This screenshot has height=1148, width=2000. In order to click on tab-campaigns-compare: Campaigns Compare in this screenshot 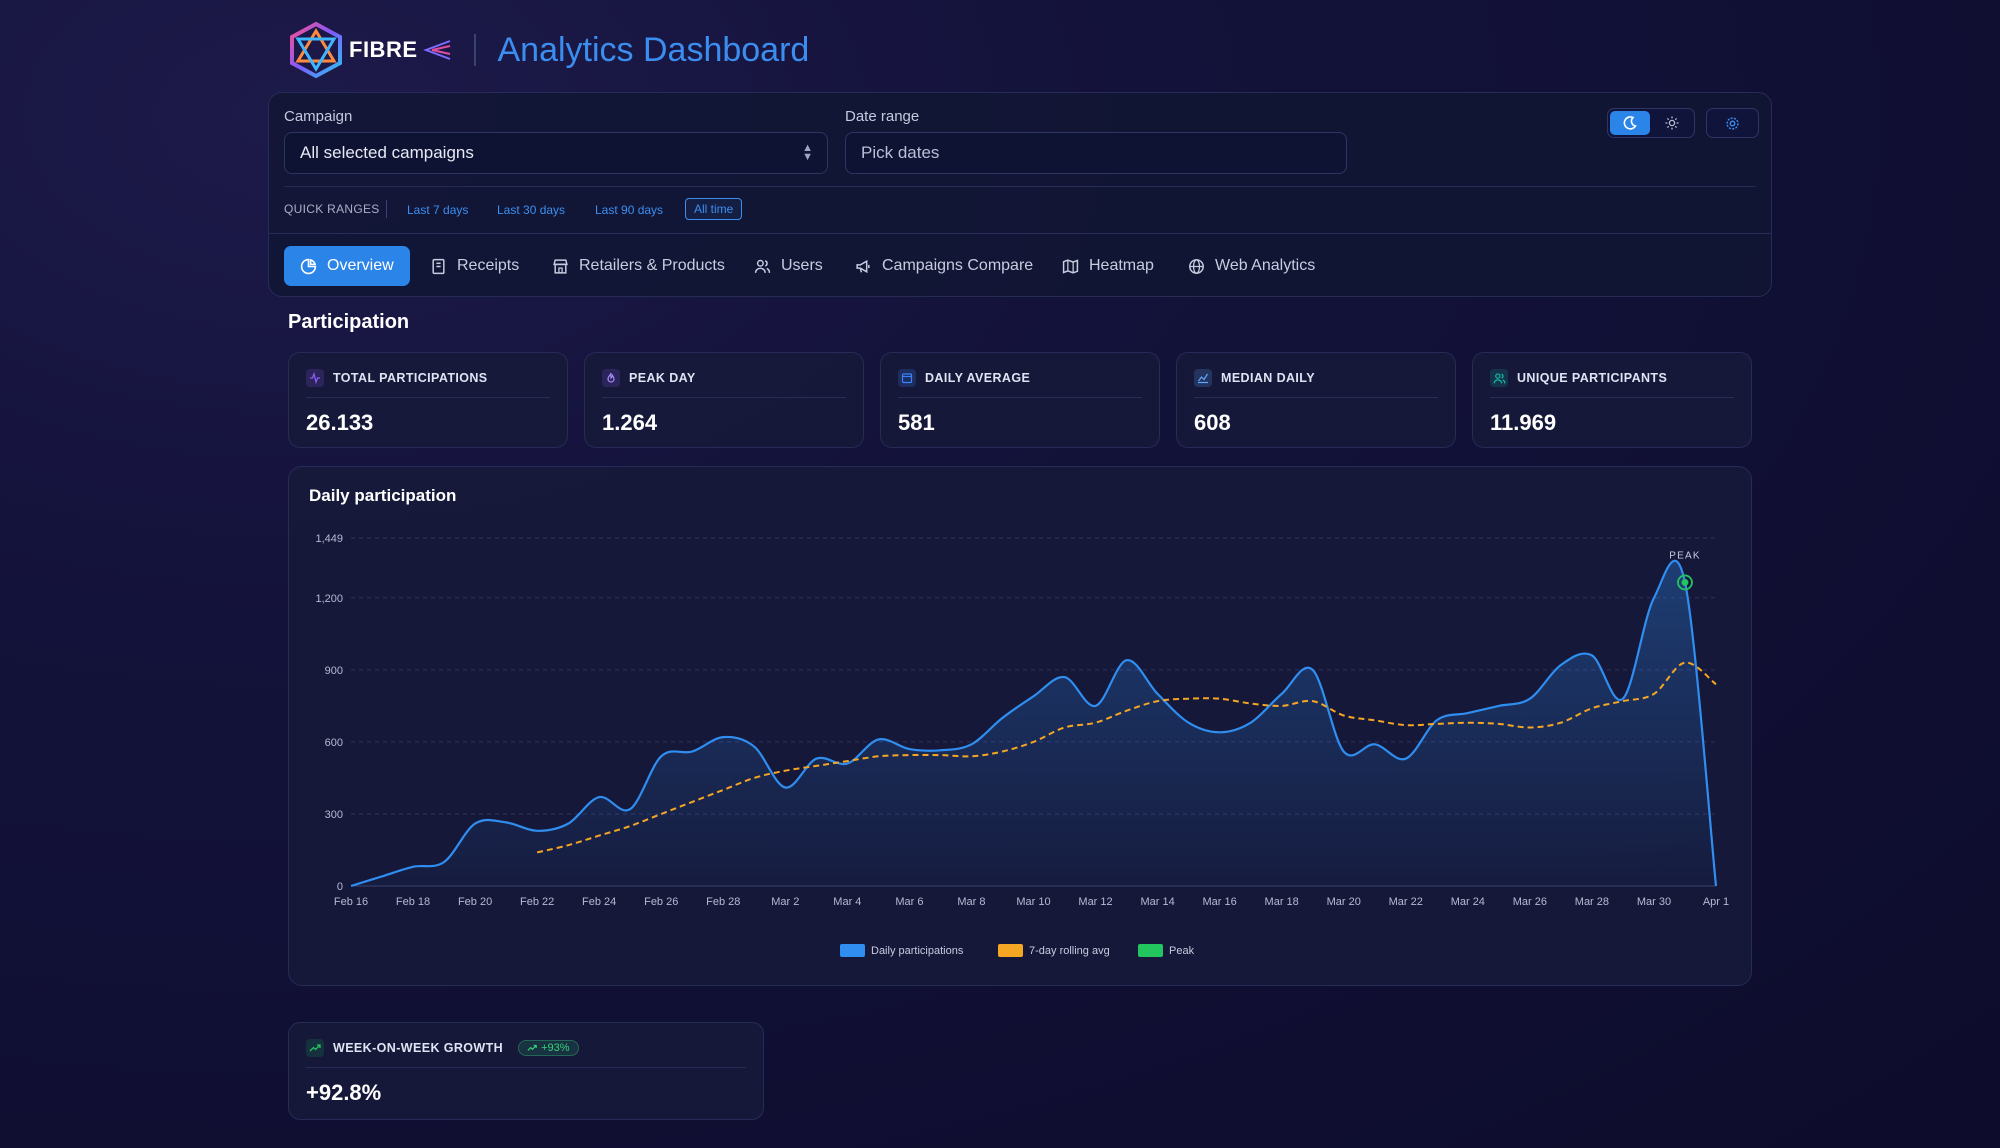, I will do `click(944, 266)`.